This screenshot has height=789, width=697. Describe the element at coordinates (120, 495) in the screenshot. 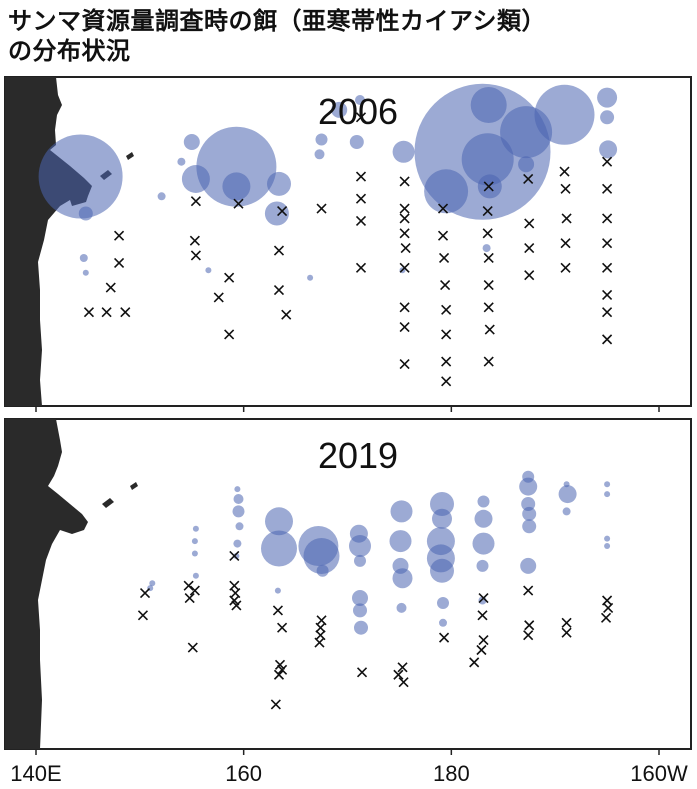

I see `landmass-islands-2019` at that location.